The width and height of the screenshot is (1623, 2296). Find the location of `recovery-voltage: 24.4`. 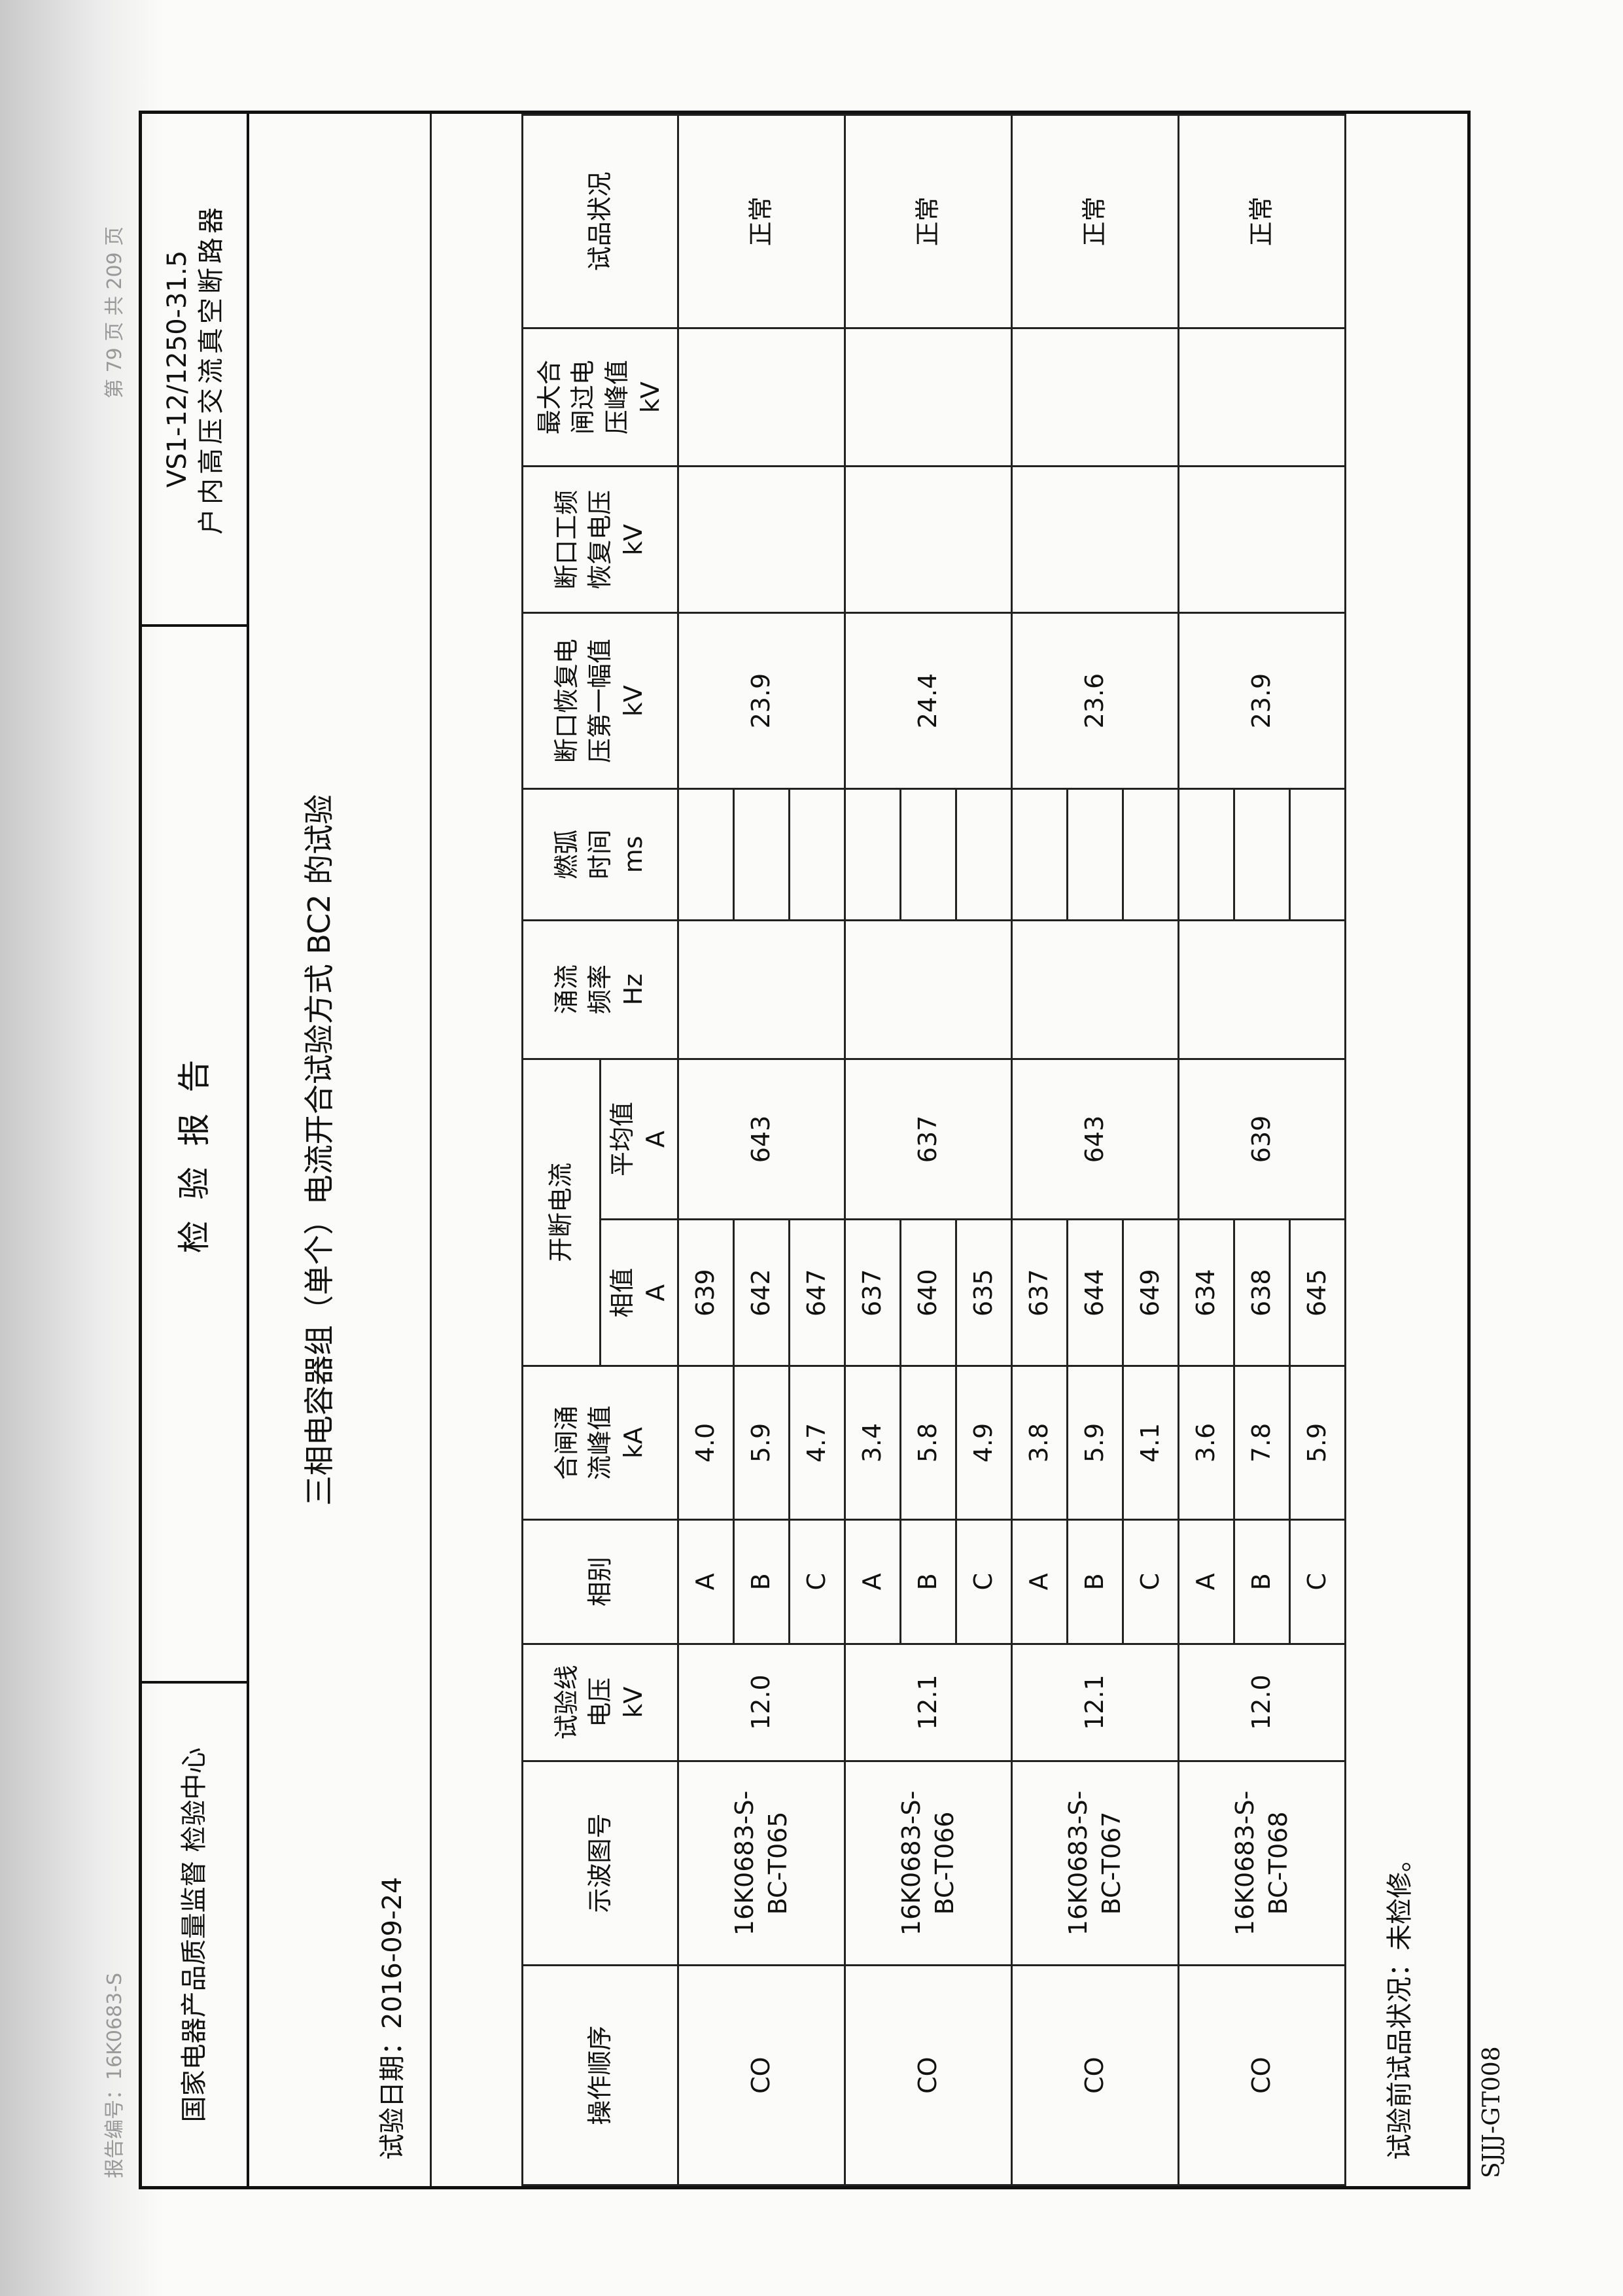

recovery-voltage: 24.4 is located at coordinates (929, 700).